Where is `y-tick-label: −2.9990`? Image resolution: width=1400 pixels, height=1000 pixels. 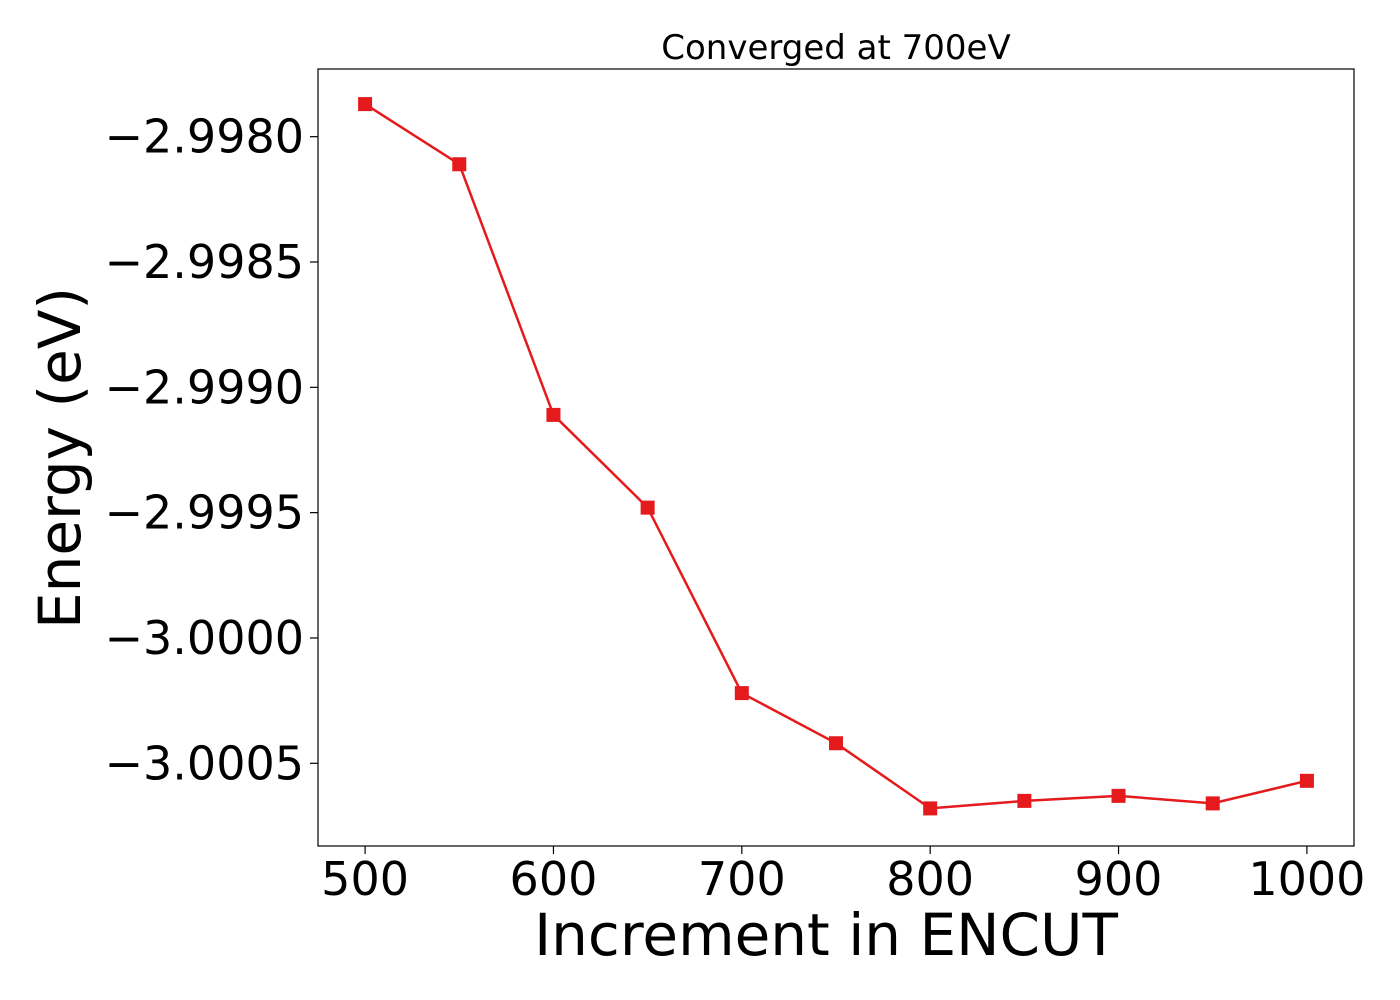
y-tick-label: −2.9990 is located at coordinates (205, 387).